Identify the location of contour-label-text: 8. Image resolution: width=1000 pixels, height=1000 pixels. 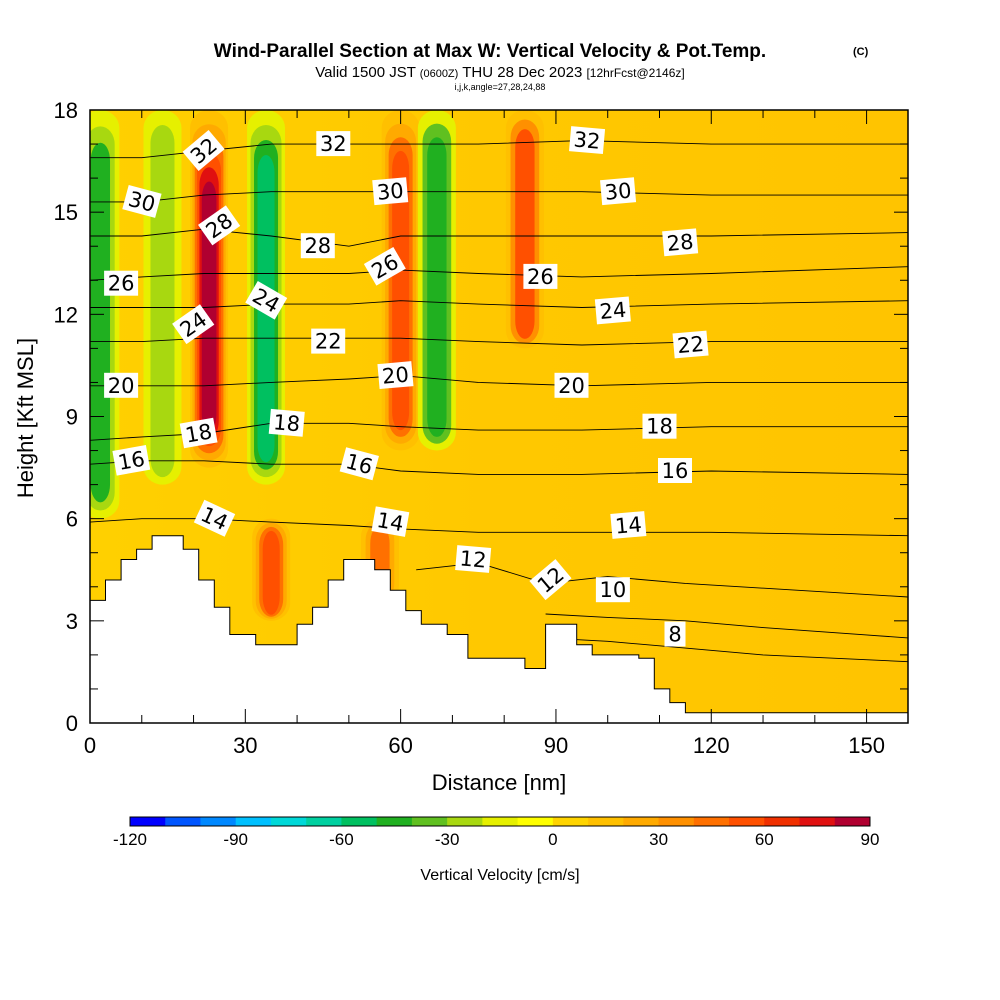
(674, 635).